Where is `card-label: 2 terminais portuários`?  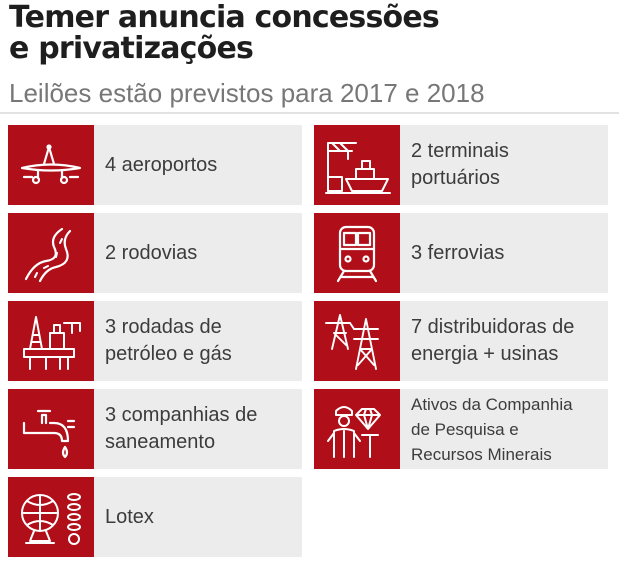
card-label: 2 terminais portuários is located at coordinates (460, 165).